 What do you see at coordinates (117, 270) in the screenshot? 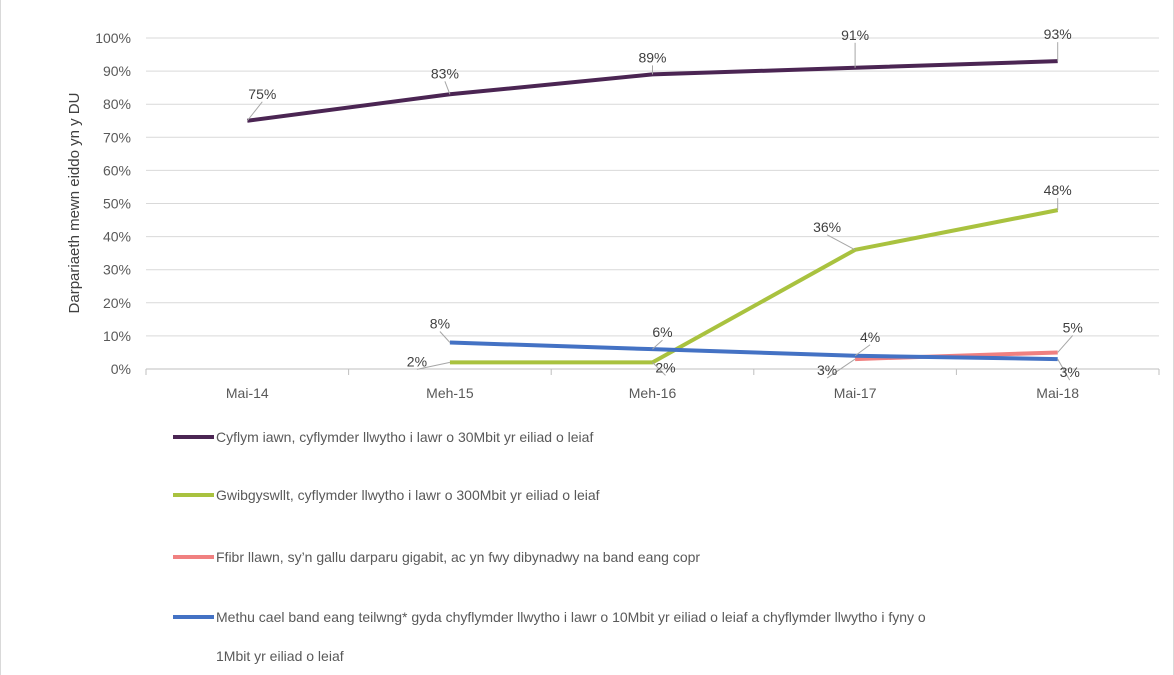
I see `y-tick-label: 30%` at bounding box center [117, 270].